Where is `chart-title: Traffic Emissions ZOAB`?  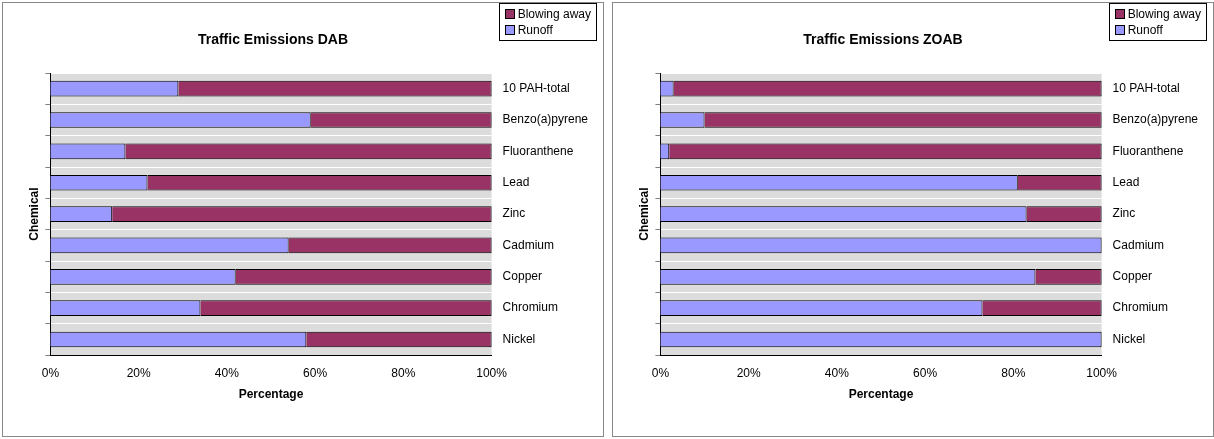
chart-title: Traffic Emissions ZOAB is located at coordinates (883, 39).